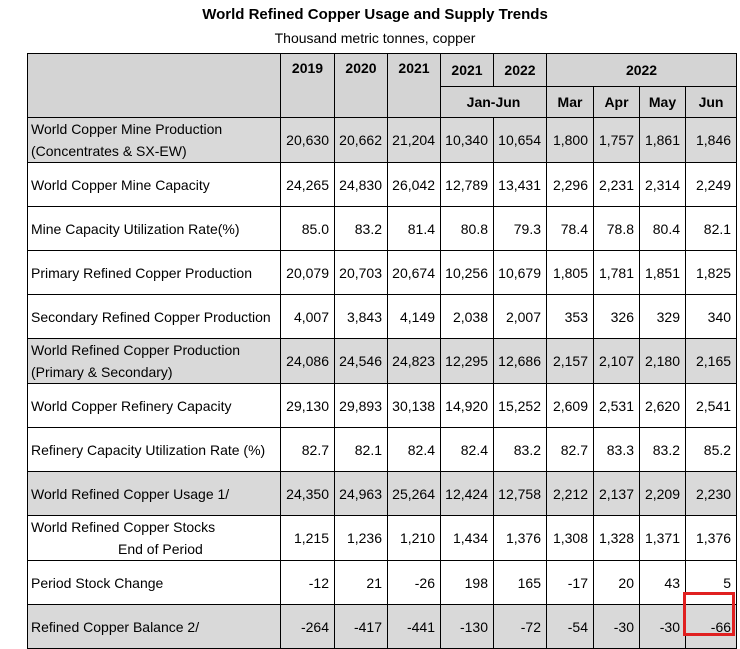 The height and width of the screenshot is (649, 740). What do you see at coordinates (616, 361) in the screenshot?
I see `value-cell: 2,107` at bounding box center [616, 361].